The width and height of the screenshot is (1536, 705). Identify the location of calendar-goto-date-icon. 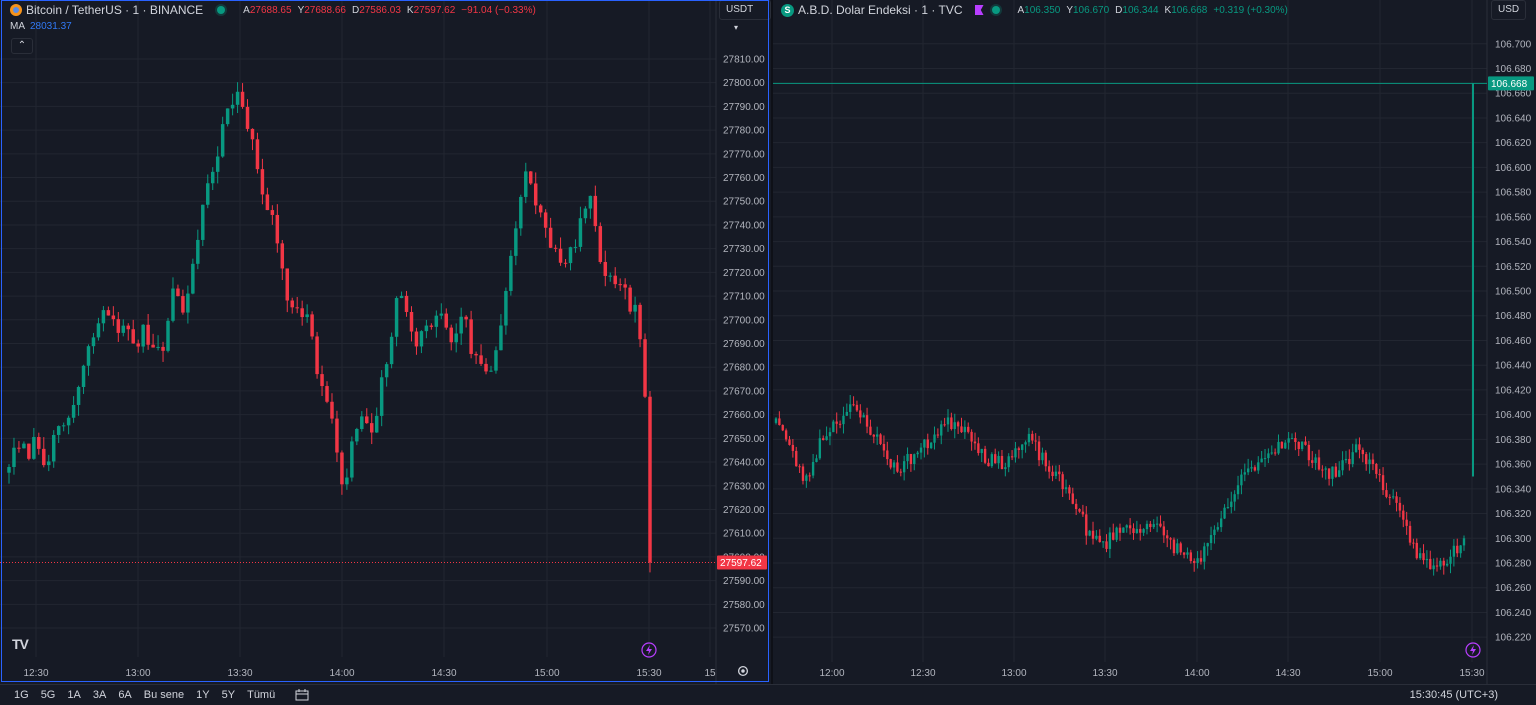
(302, 695).